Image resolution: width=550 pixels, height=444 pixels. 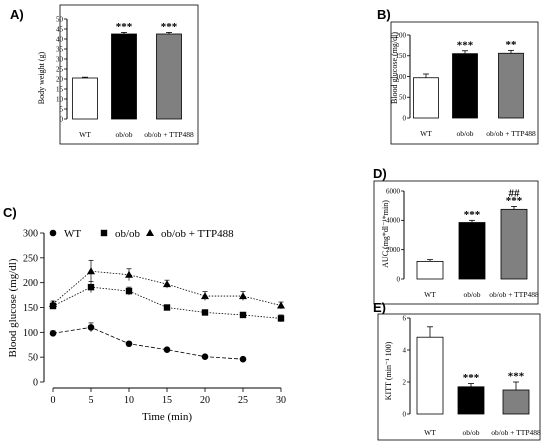 What do you see at coordinates (464, 133) in the screenshot?
I see `panelB-cat-label-1: ob/ob` at bounding box center [464, 133].